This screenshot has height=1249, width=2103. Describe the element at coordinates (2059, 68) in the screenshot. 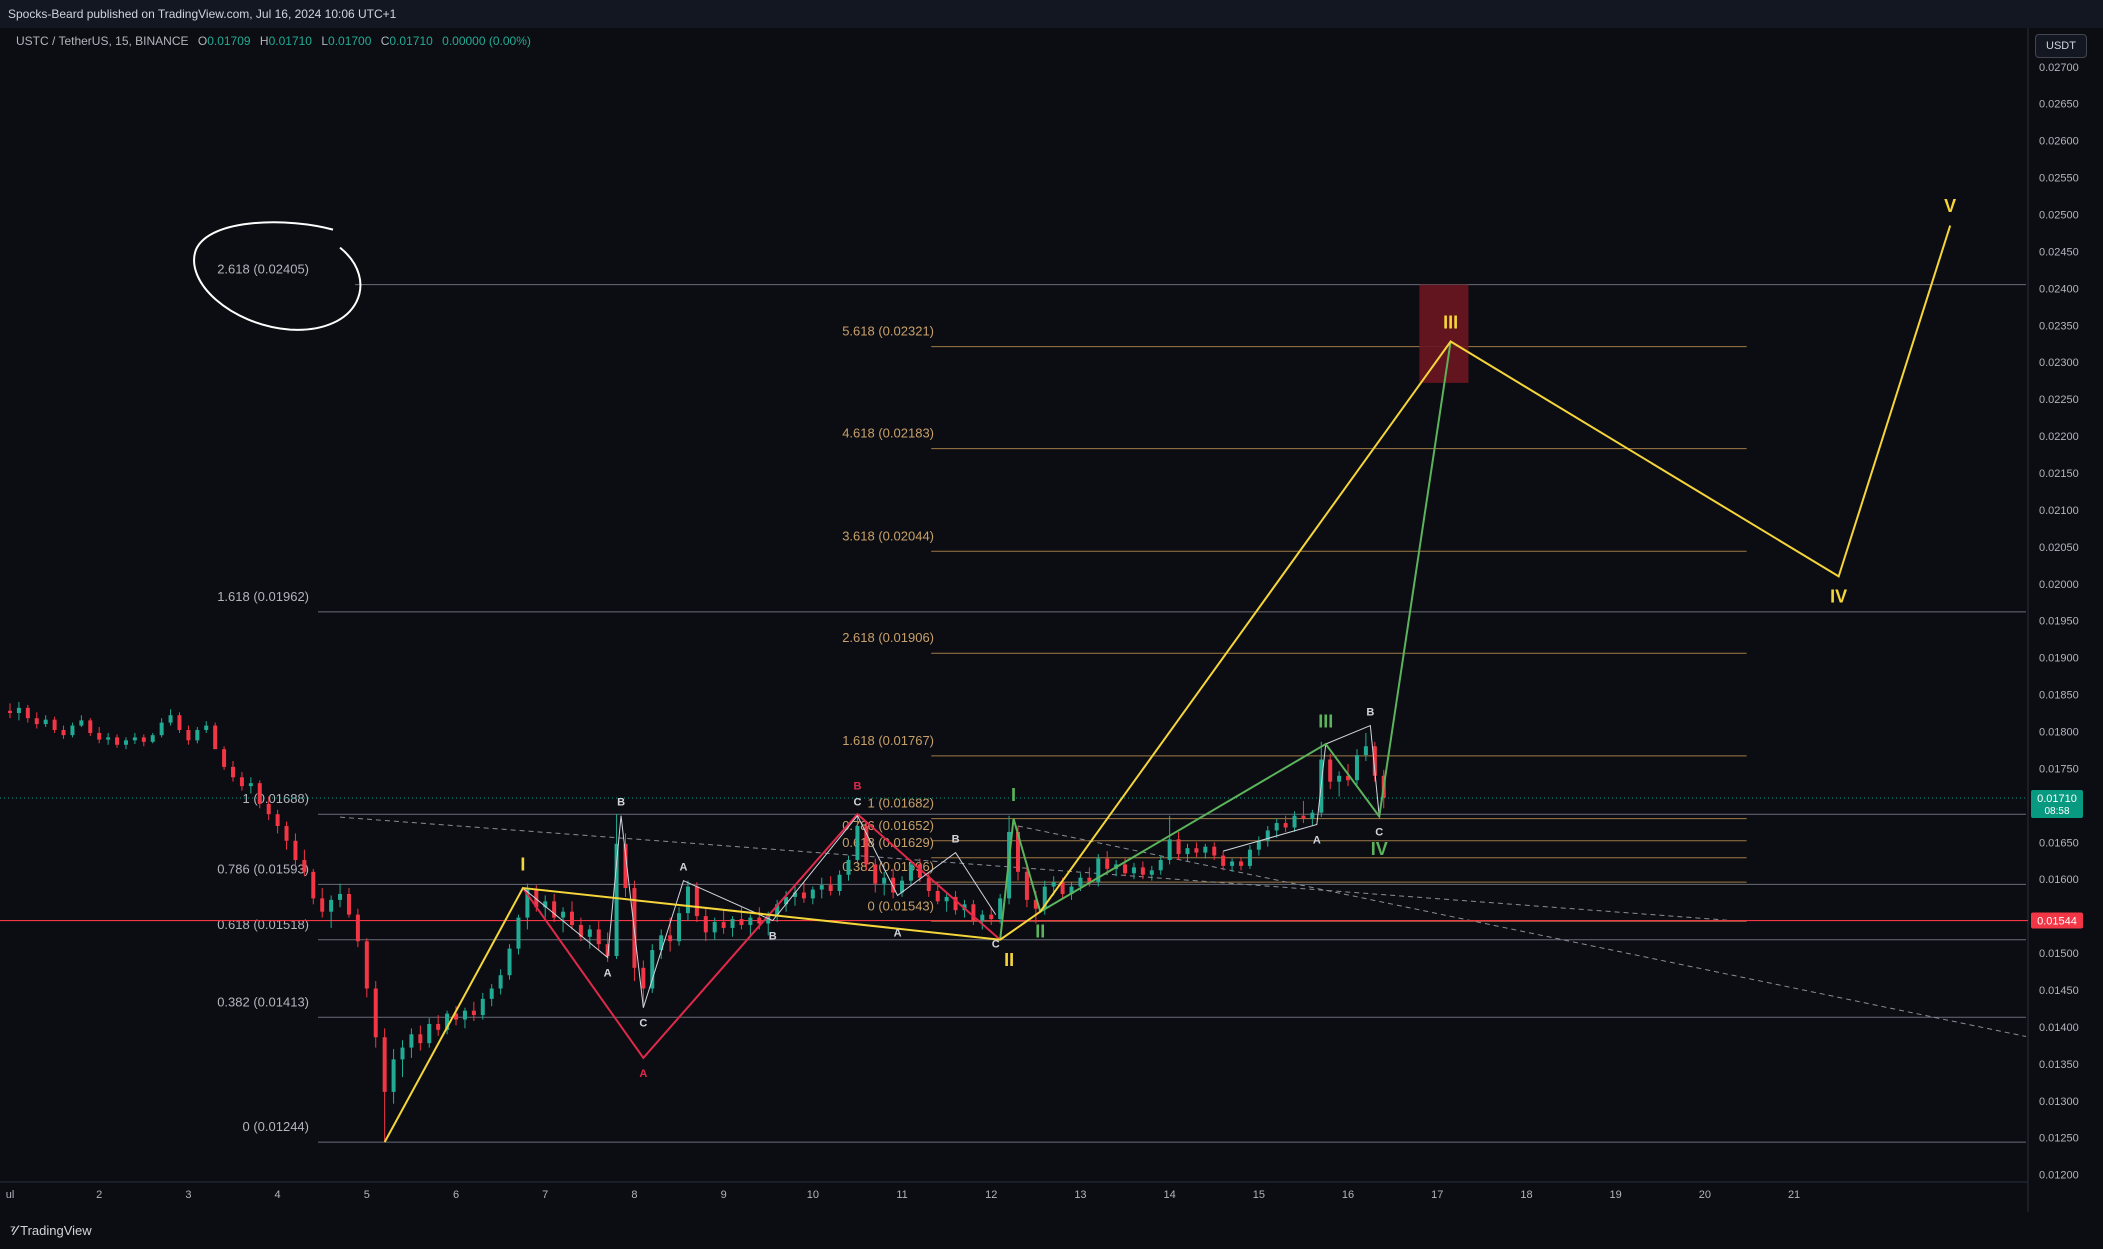

I see `y-tick-label: 0.02700` at that location.